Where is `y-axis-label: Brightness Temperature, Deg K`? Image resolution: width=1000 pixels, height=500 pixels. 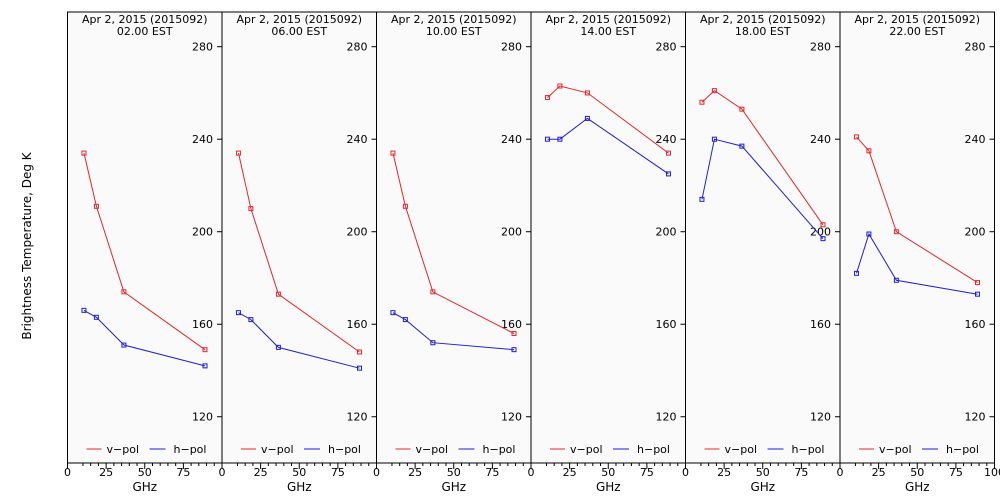
y-axis-label: Brightness Temperature, Deg K is located at coordinates (27, 245).